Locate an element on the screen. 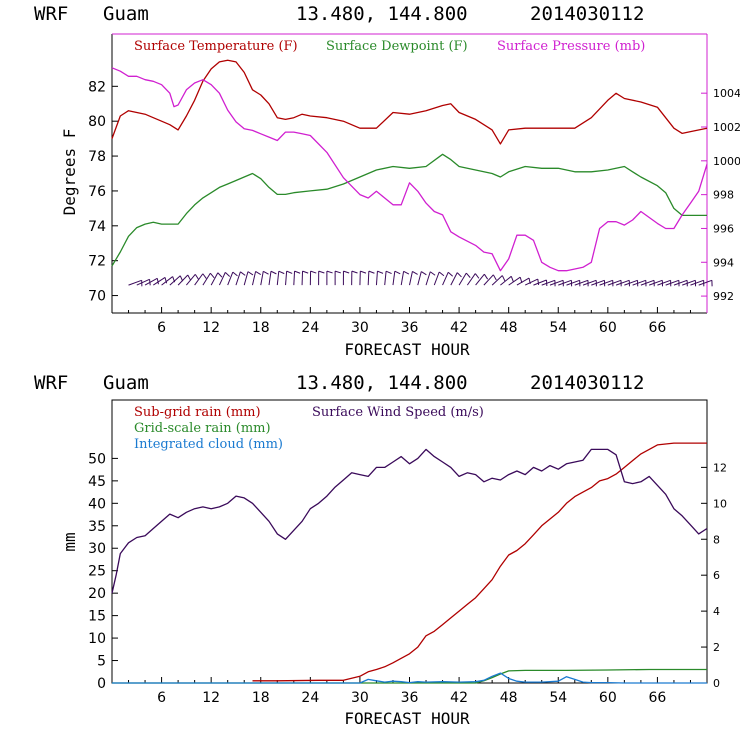 This screenshot has height=740, width=740. top-chart-header: WRF Guam 13.480, 144.800 2014030112 is located at coordinates (339, 14).